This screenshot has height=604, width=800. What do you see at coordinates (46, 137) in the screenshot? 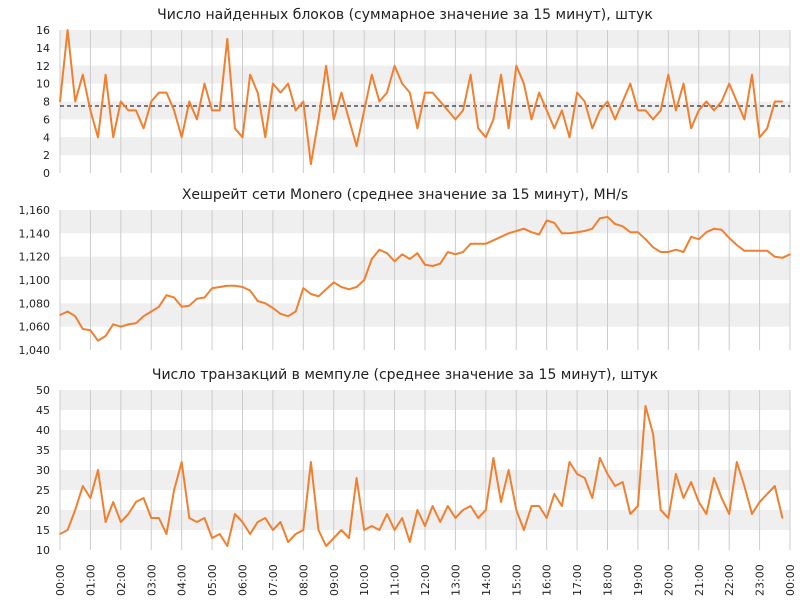
I see `y-tick-label: 4` at bounding box center [46, 137].